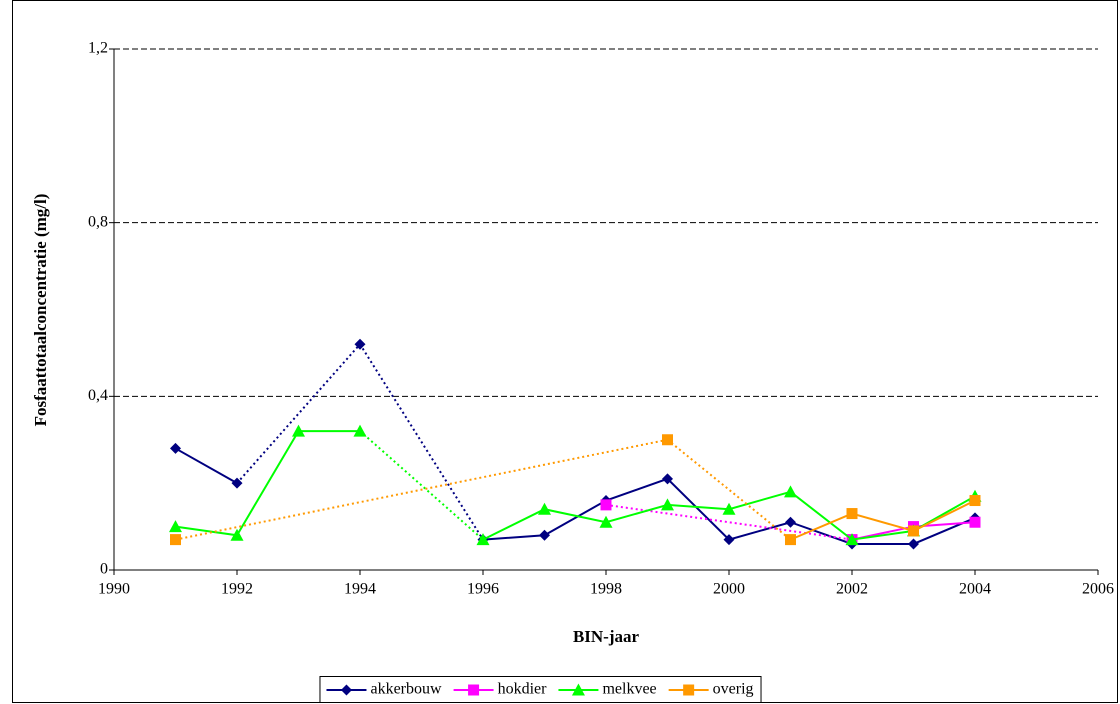 The width and height of the screenshot is (1120, 704). Describe the element at coordinates (729, 589) in the screenshot. I see `x-tick-label: 2000` at that location.